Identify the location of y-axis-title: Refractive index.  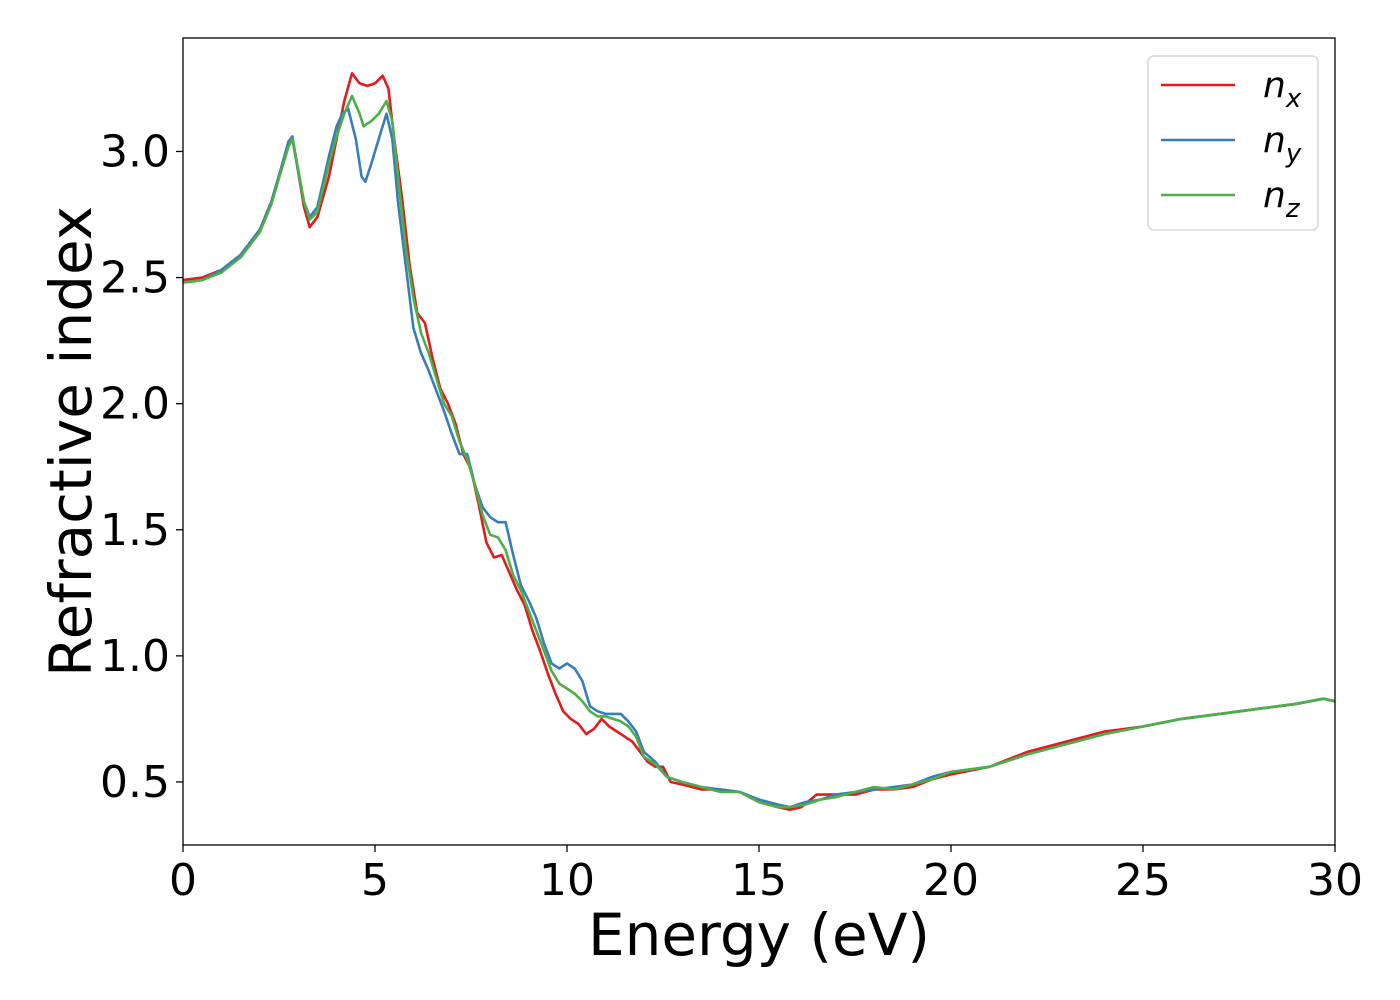
(71, 441).